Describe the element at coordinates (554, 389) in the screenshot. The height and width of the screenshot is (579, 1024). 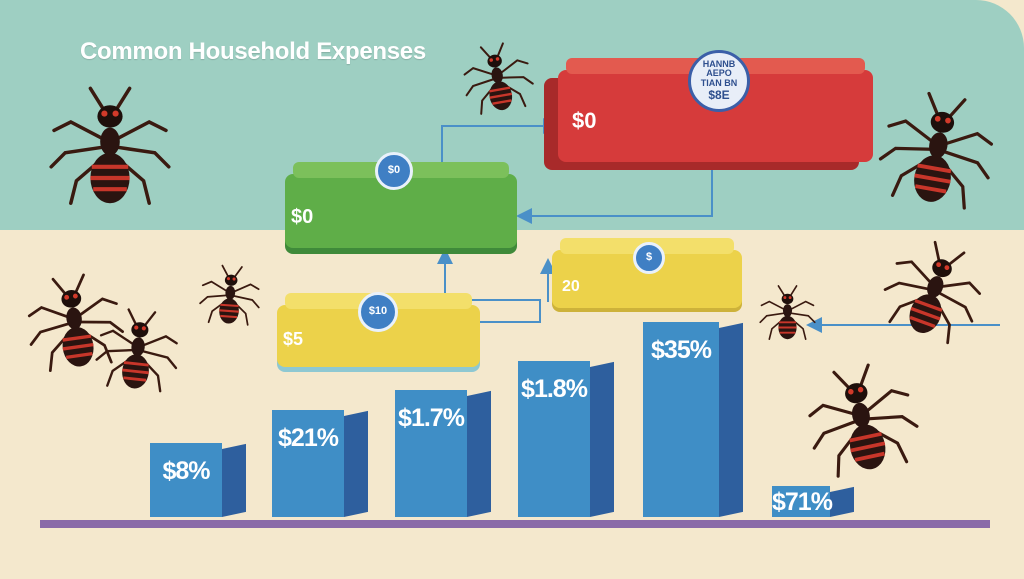
I see `bar-label: $1.8%` at that location.